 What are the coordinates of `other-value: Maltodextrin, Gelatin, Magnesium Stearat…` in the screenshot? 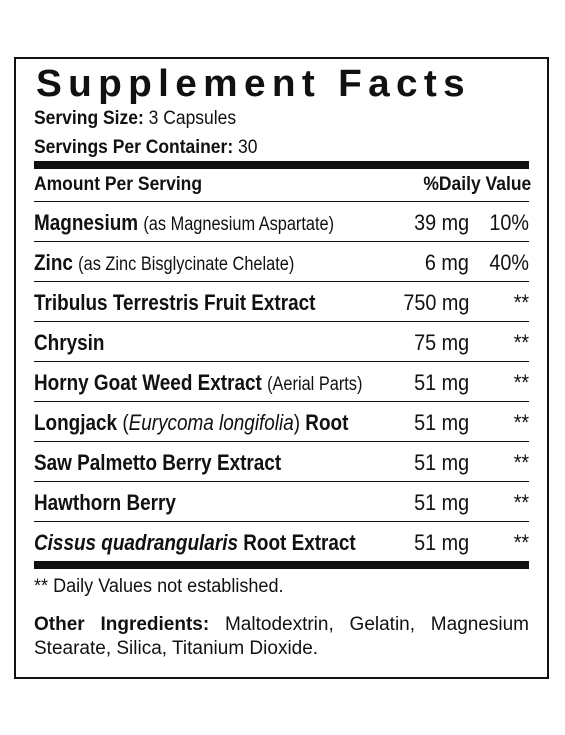 It's located at (282, 636).